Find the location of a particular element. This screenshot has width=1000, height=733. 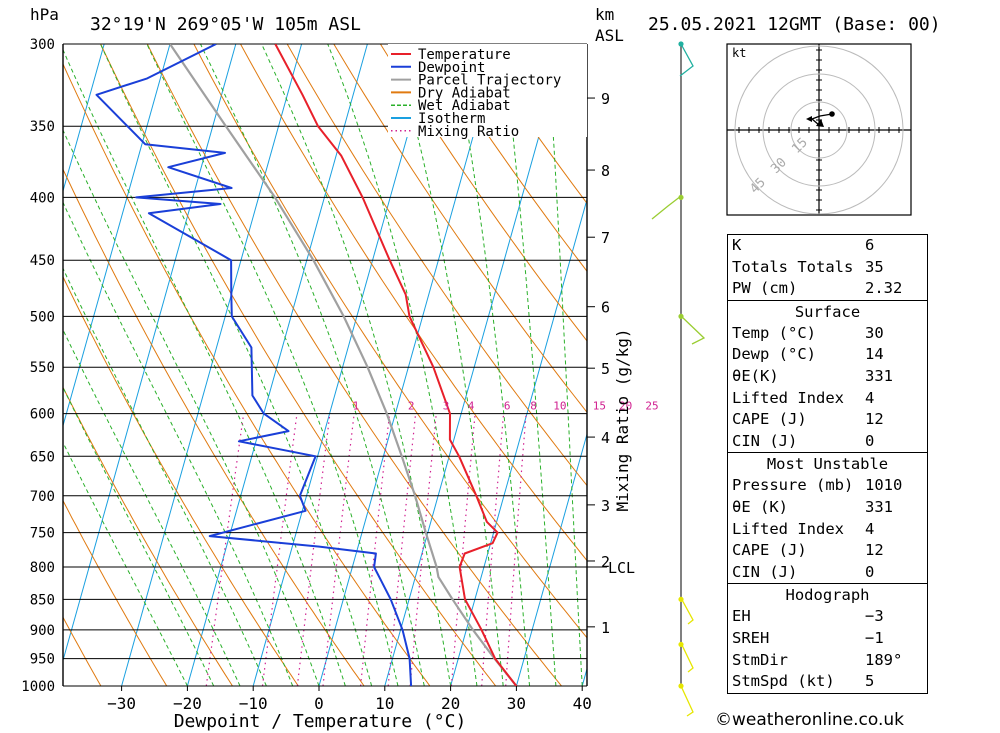

stat-label: θE(K) is located at coordinates (755, 375).